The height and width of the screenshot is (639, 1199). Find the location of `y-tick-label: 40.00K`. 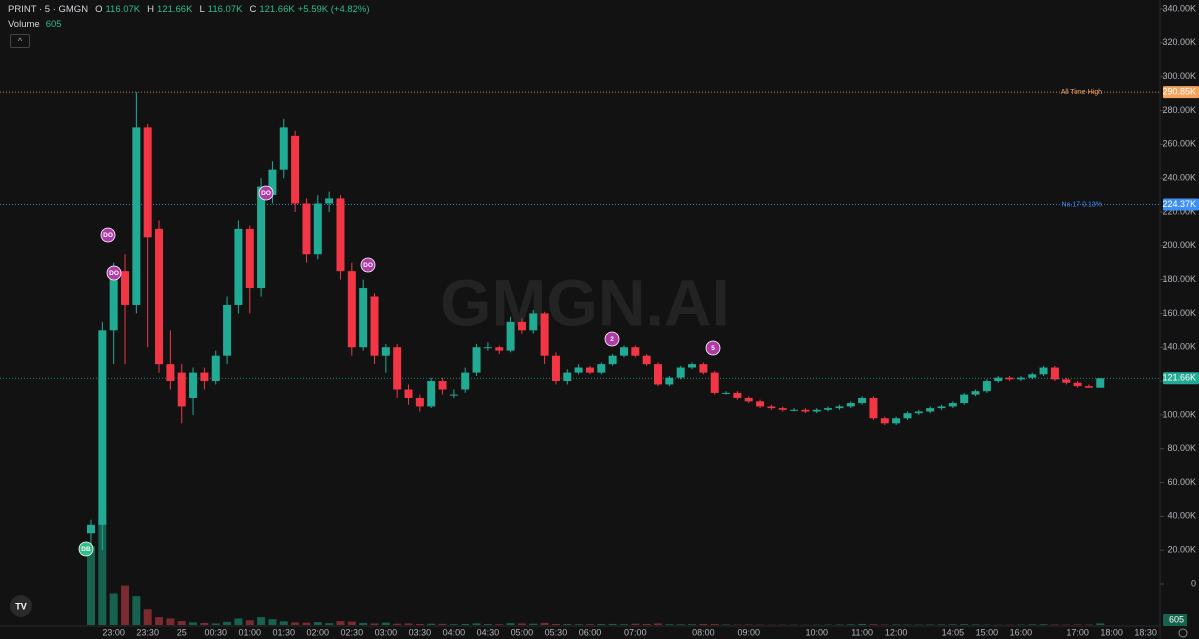

y-tick-label: 40.00K is located at coordinates (1181, 516).